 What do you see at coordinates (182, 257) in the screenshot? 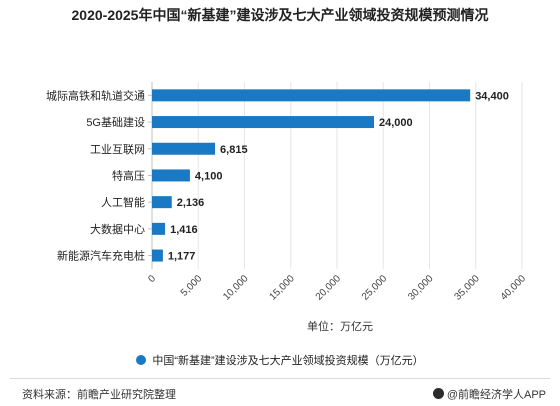
I see `data-label: 1,177` at bounding box center [182, 257].